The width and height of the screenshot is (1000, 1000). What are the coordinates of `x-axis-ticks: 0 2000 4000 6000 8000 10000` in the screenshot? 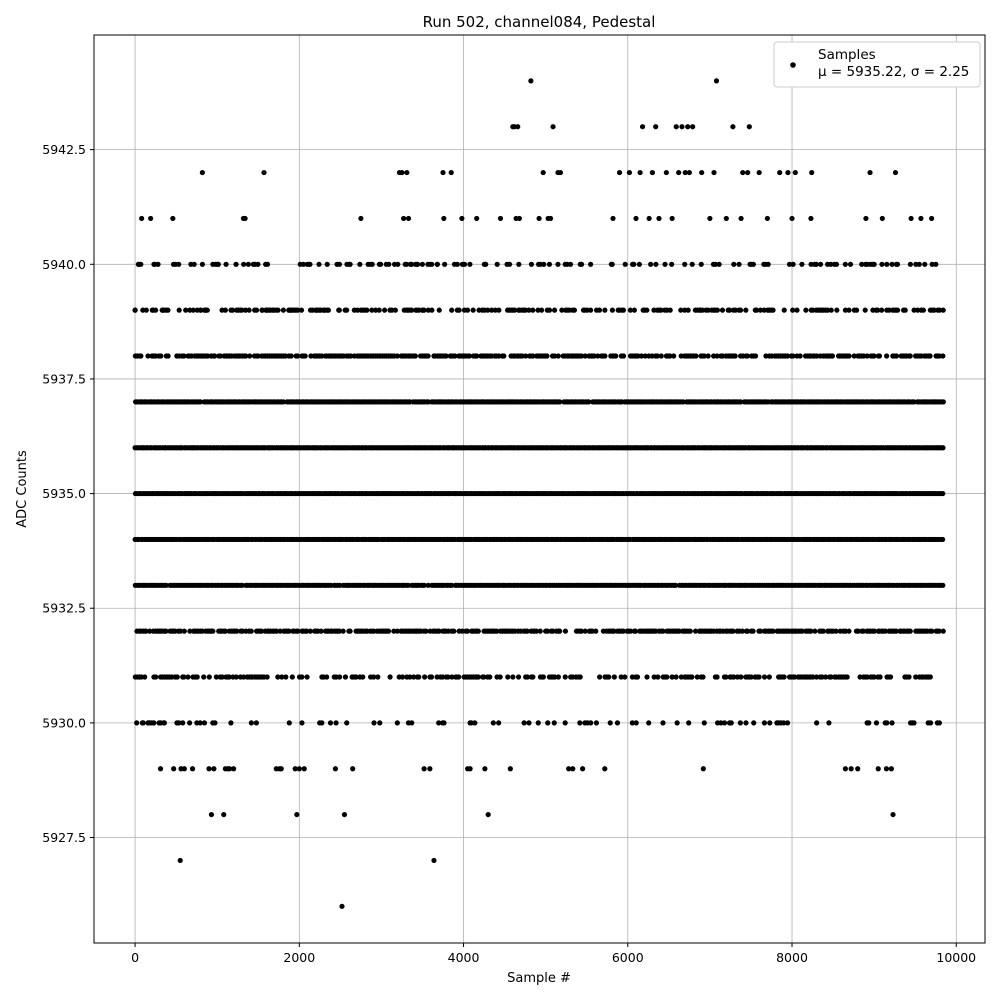 It's located at (553, 954).